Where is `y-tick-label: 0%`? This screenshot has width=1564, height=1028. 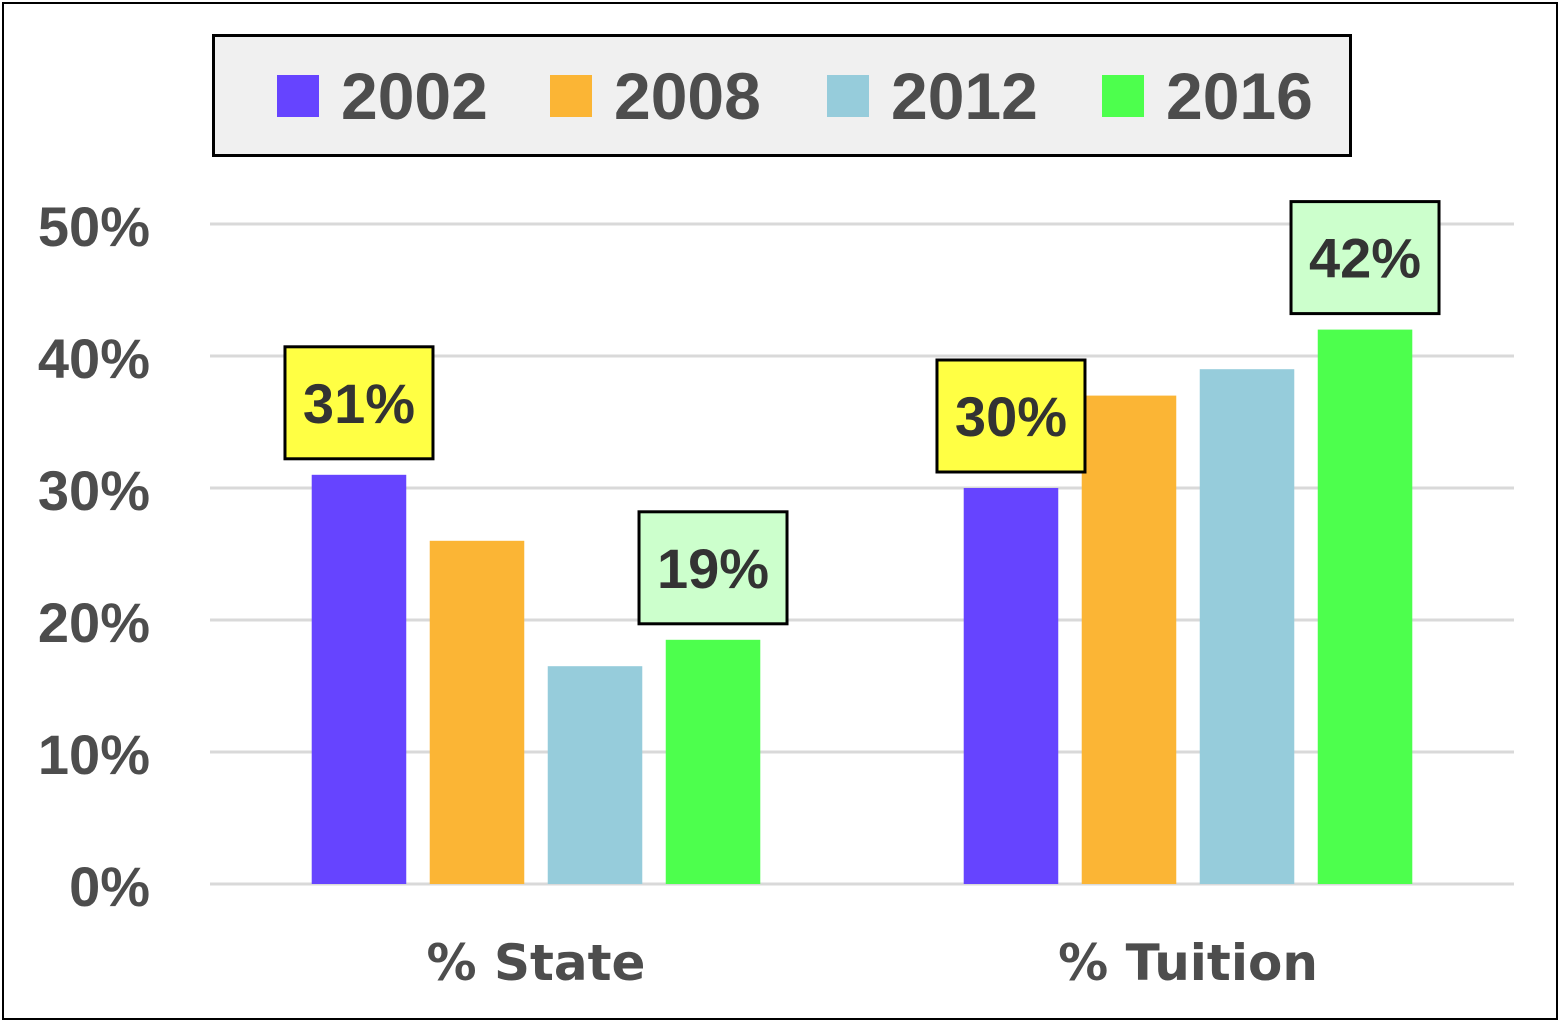 y-tick-label: 0% is located at coordinates (109, 886).